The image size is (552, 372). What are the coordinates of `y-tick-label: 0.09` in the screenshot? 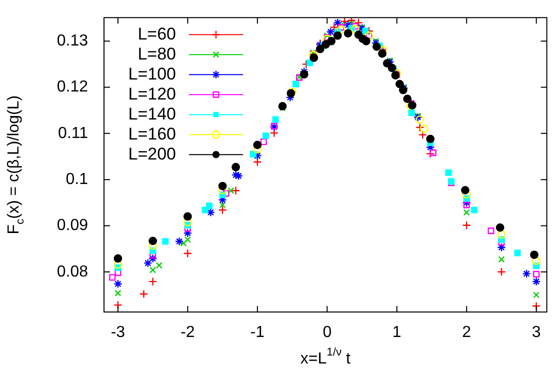 It's located at (72, 225).